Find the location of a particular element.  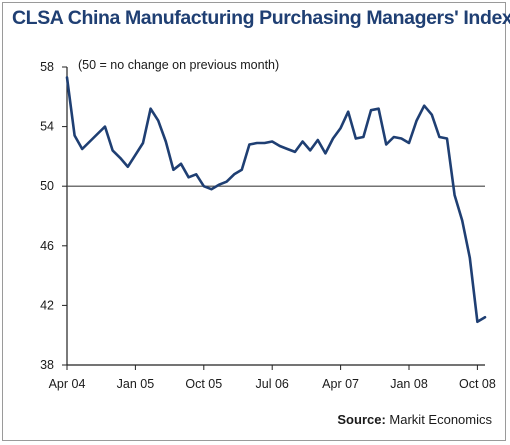

y-tick-label: 38 is located at coordinates (47, 365).